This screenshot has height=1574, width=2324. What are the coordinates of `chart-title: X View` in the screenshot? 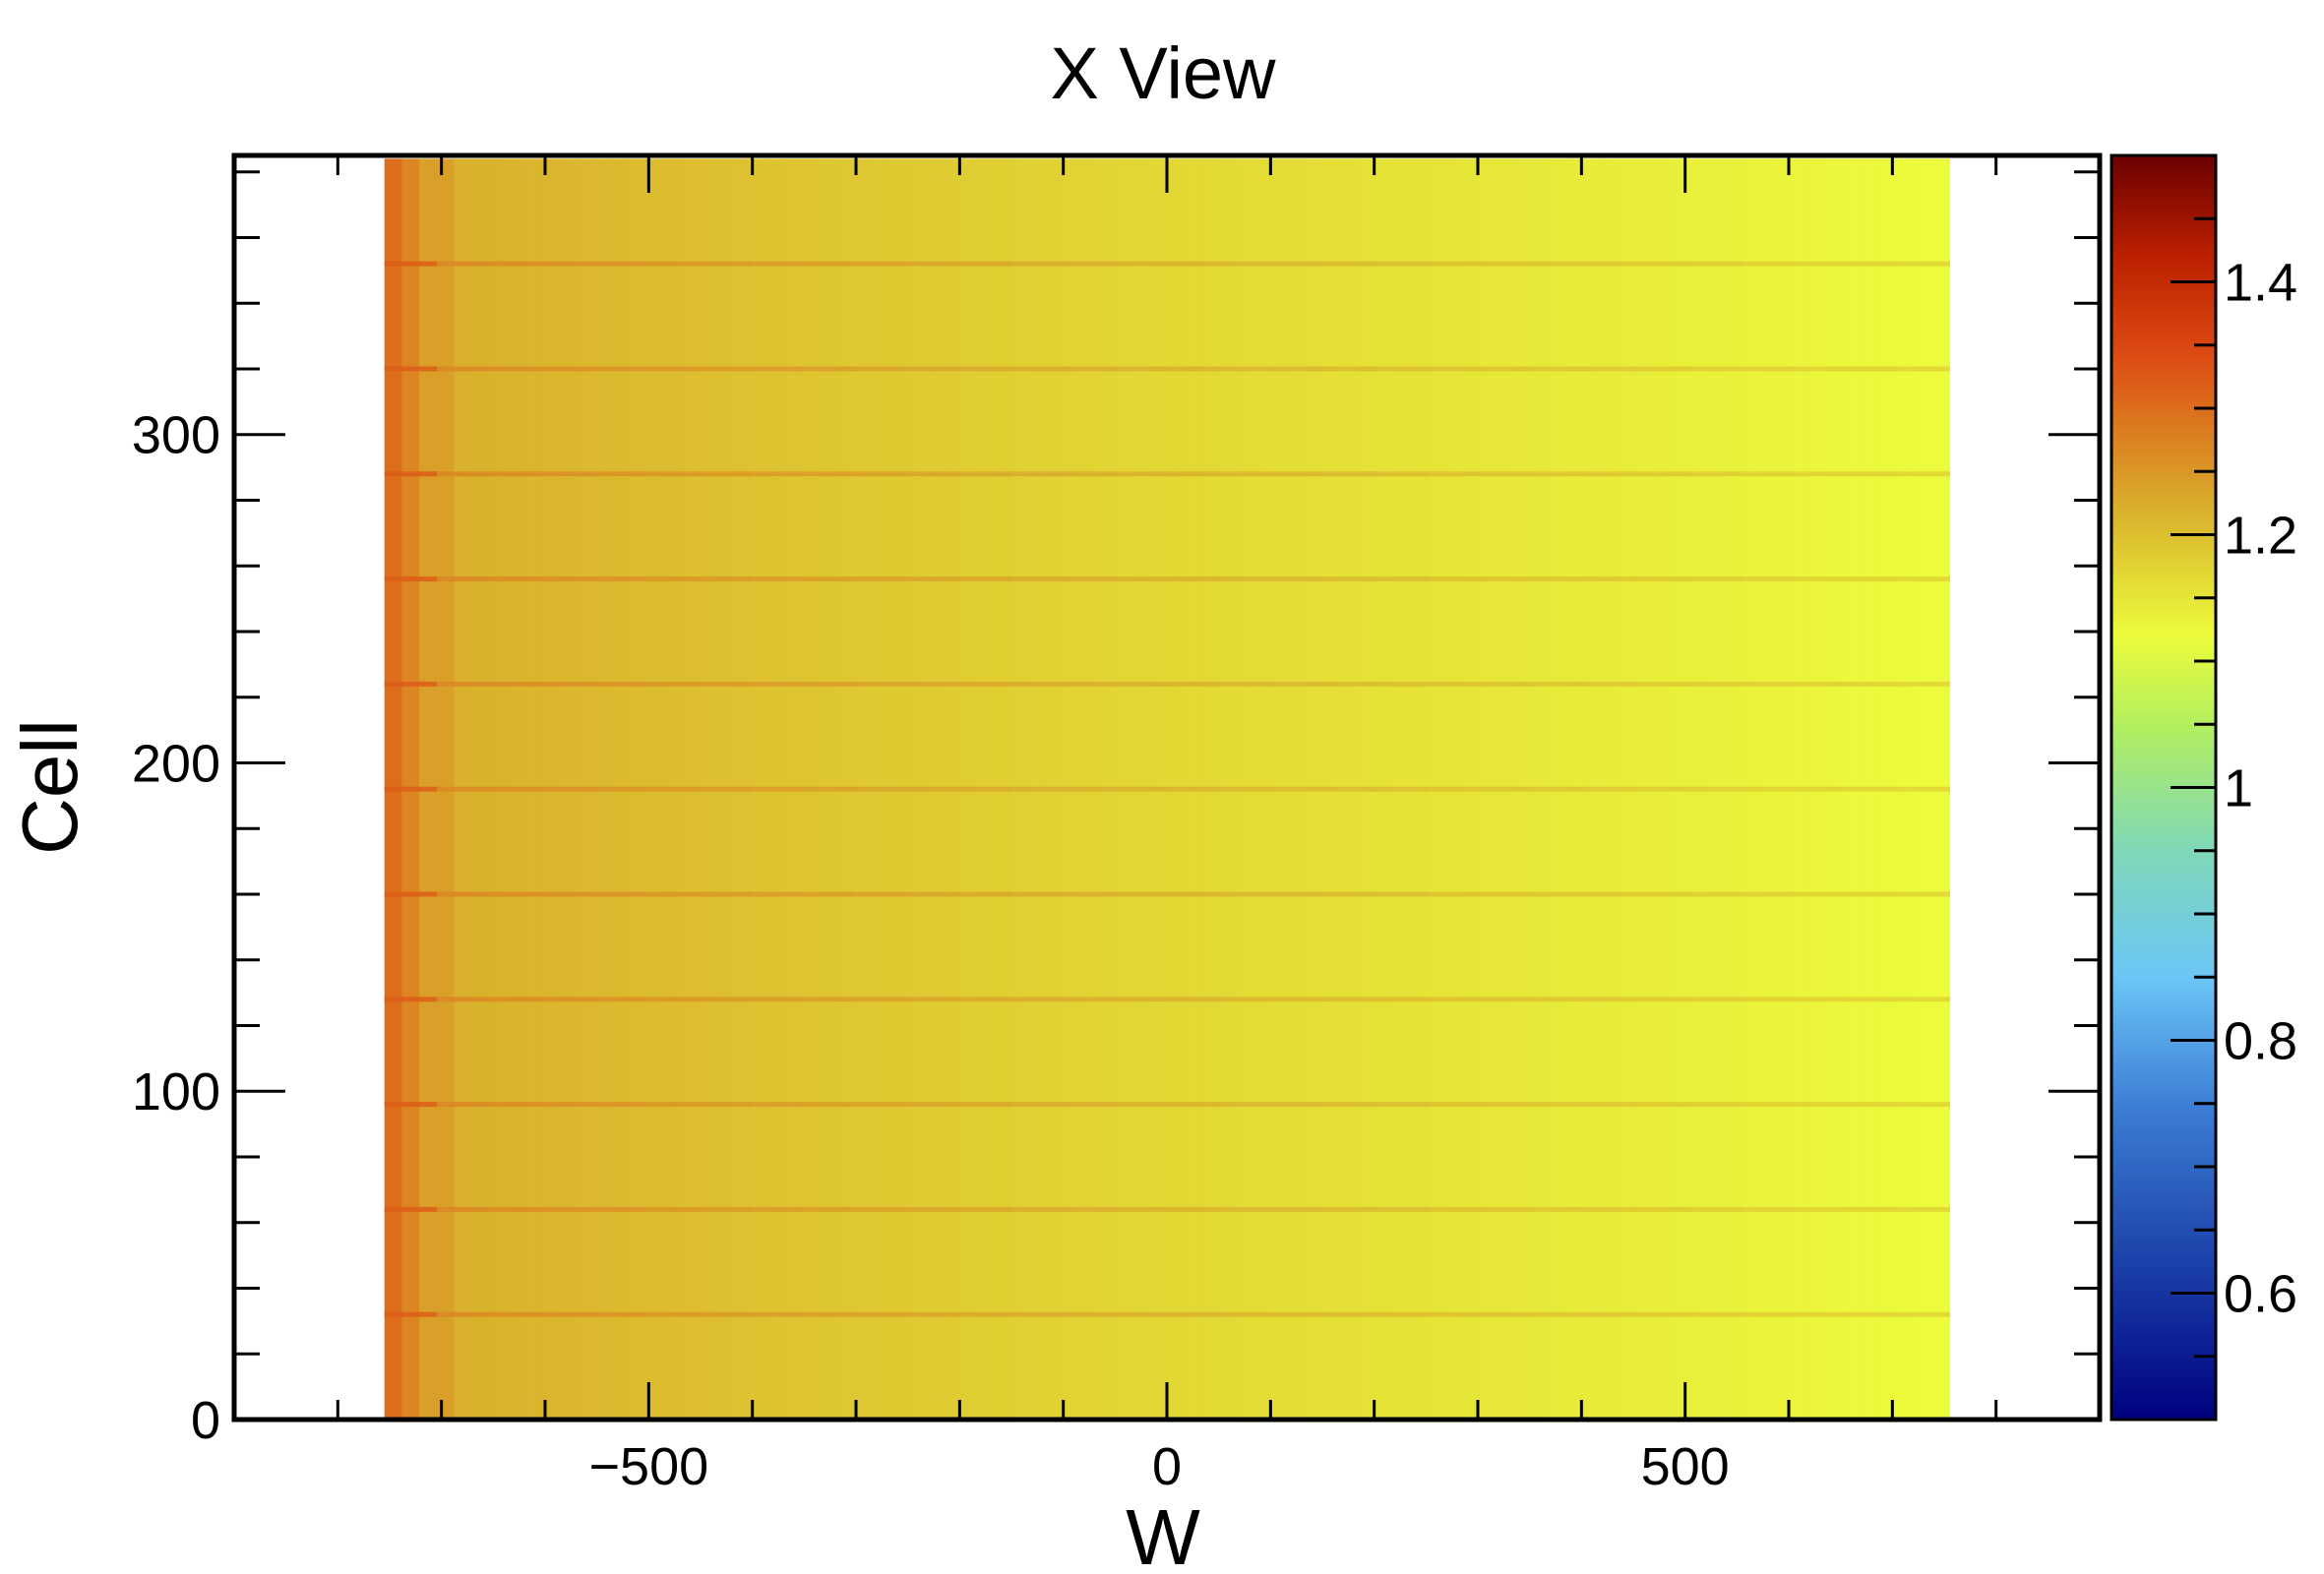 It's located at (1164, 73).